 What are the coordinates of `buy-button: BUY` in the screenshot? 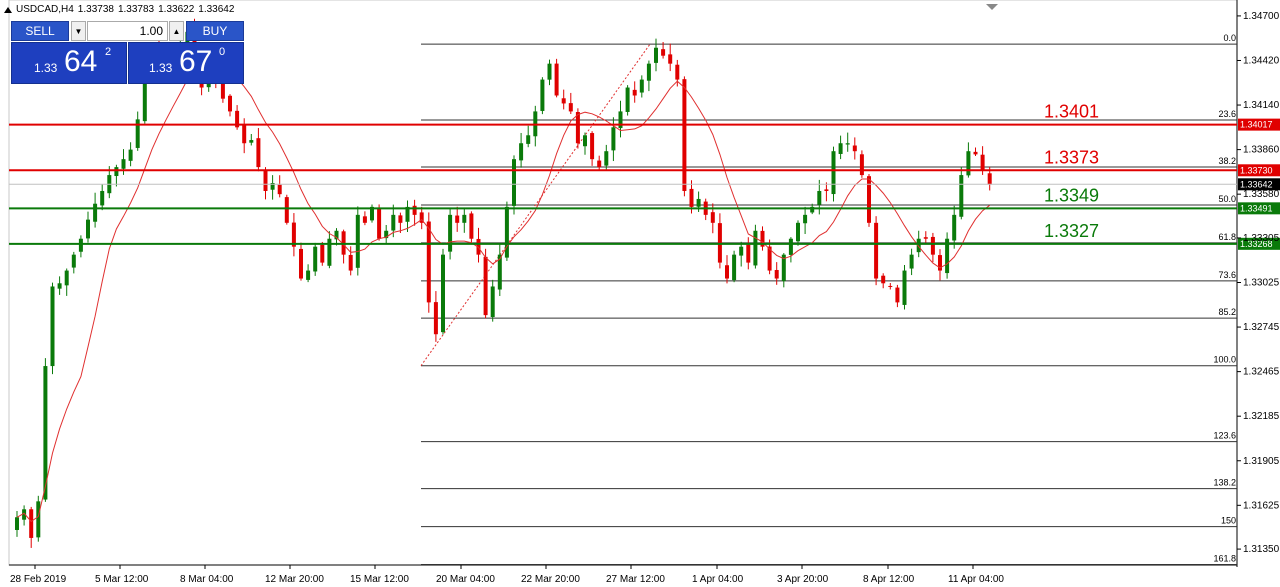 It's located at (215, 31).